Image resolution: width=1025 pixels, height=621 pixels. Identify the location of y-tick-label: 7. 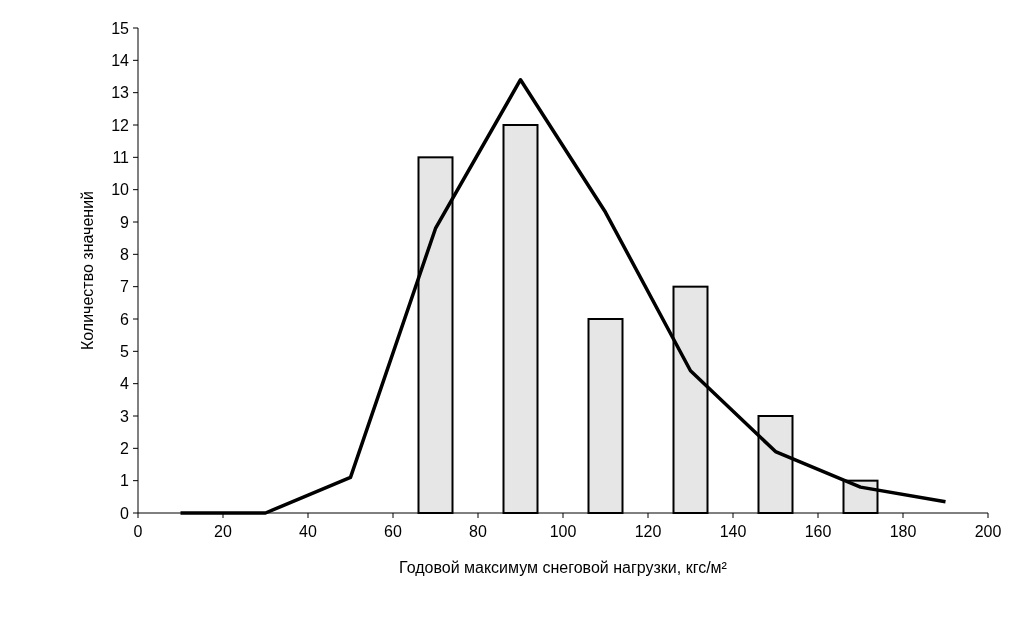
(125, 287).